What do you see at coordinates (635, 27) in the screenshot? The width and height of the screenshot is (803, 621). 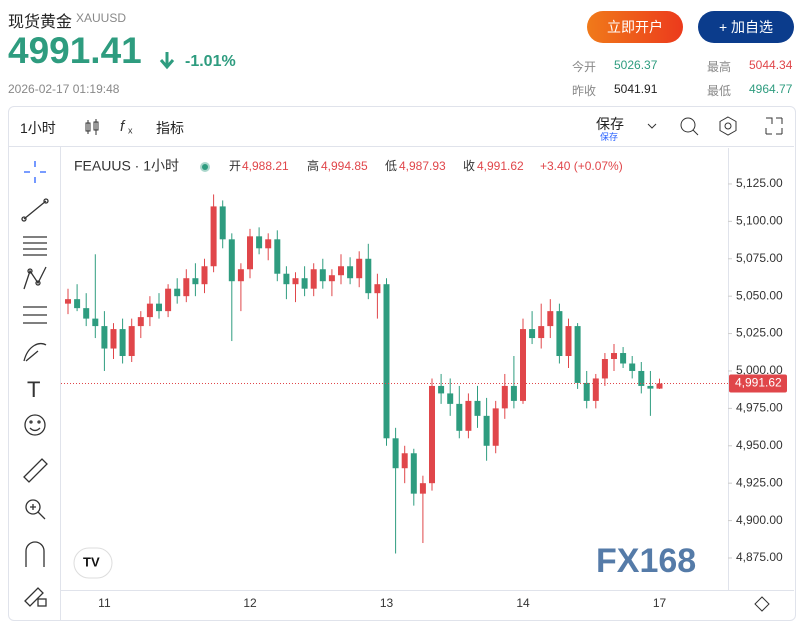 I see `open-account-button: 立即开户` at bounding box center [635, 27].